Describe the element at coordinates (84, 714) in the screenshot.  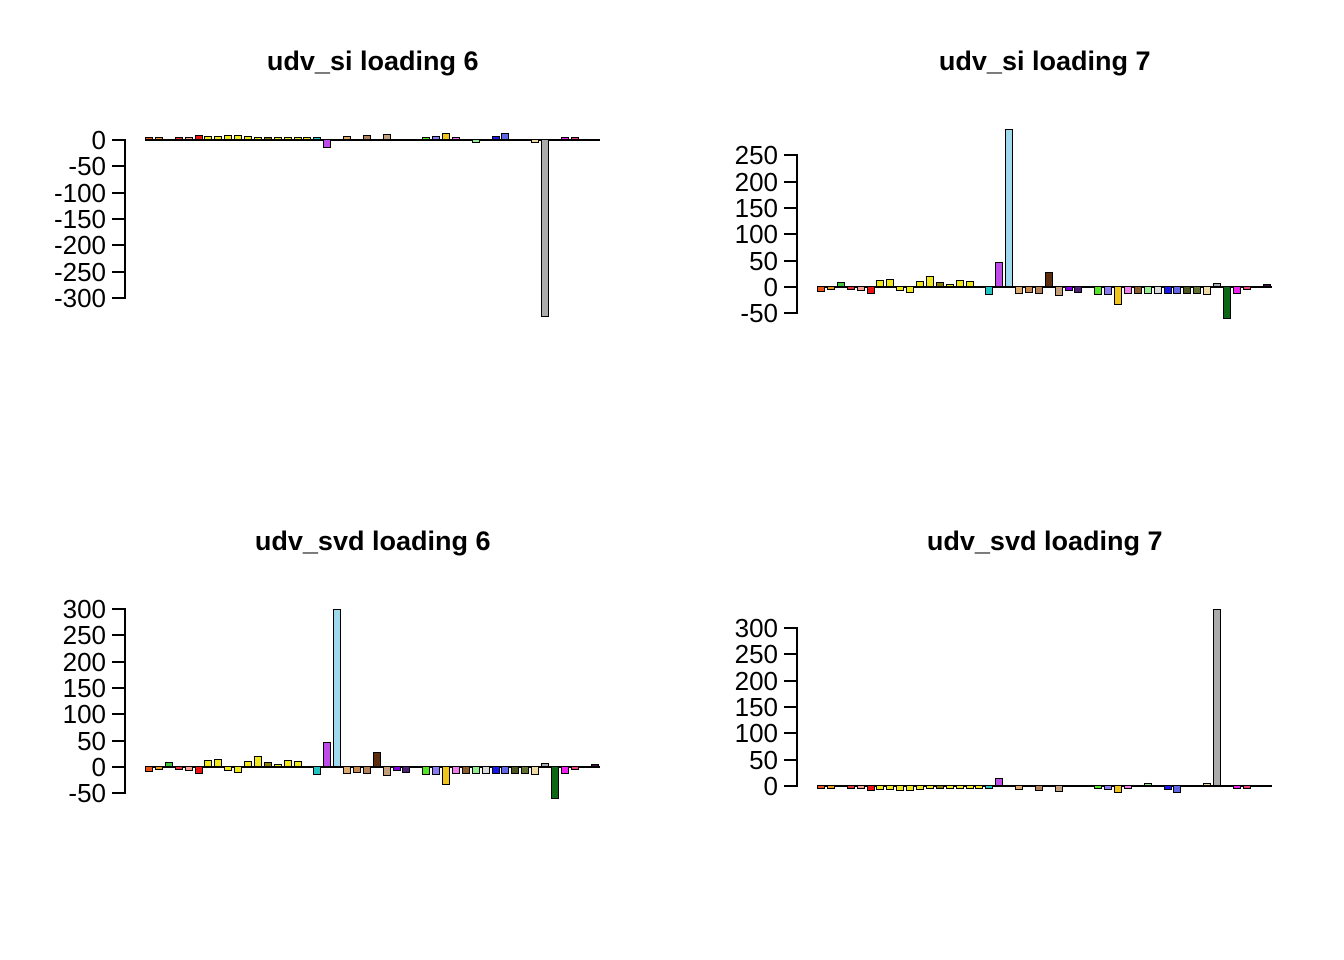
I see `y-tick-label: 100` at that location.